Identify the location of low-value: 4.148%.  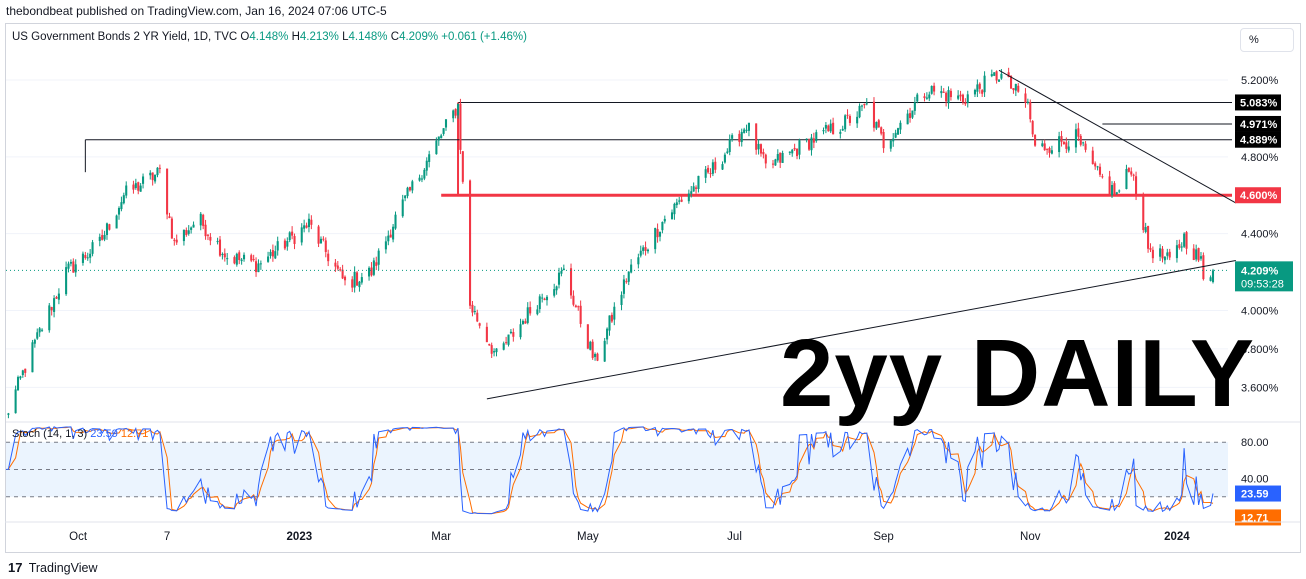
(368, 37).